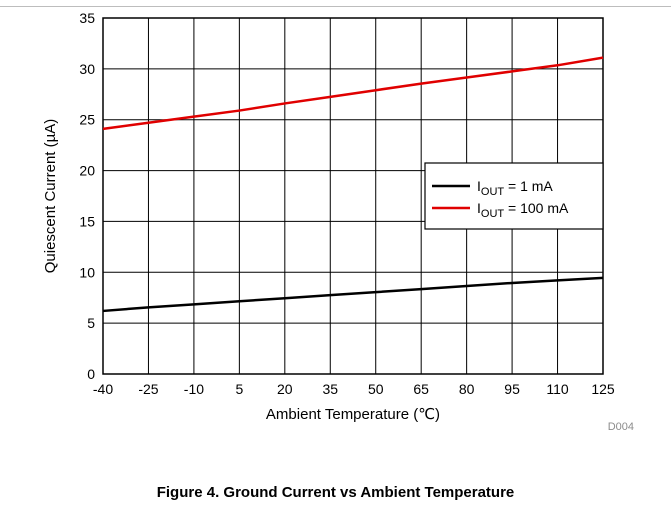 The width and height of the screenshot is (671, 508). I want to click on top-rule, so click(335, 6).